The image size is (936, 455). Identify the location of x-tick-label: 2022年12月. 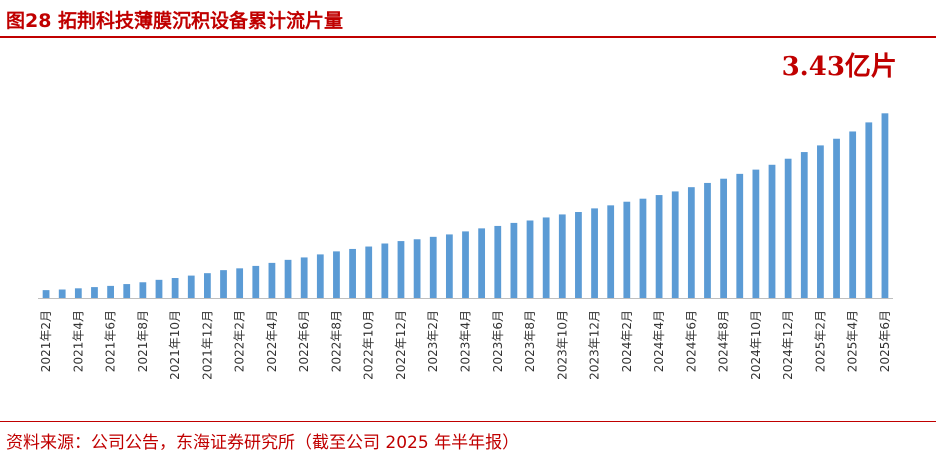
(401, 345).